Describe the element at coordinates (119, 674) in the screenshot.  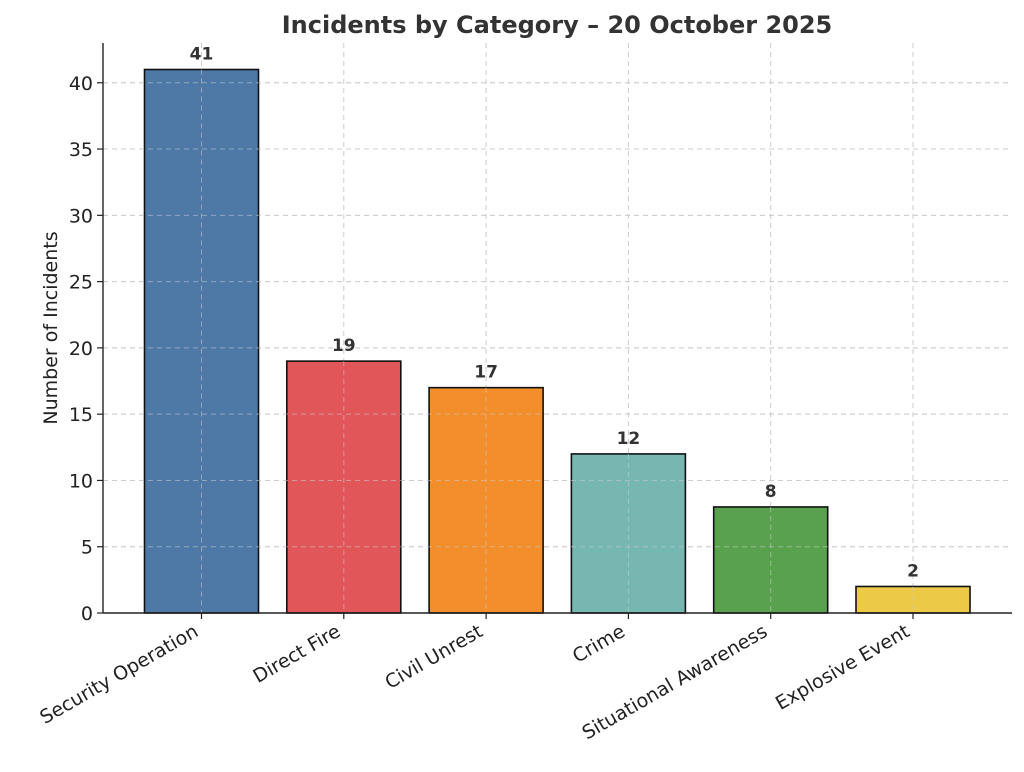
I see `x-tick-label: Security Operation` at that location.